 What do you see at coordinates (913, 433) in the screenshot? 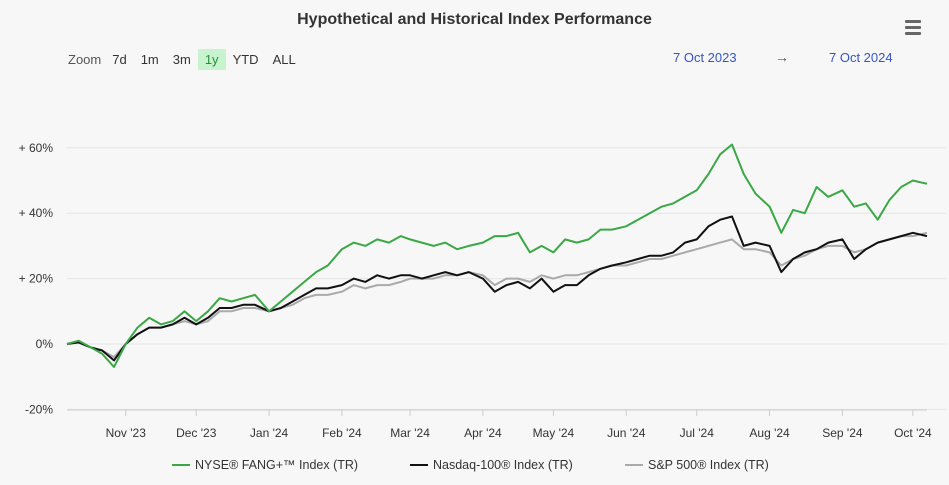
I see `x-tick-label: Oct '24` at bounding box center [913, 433].